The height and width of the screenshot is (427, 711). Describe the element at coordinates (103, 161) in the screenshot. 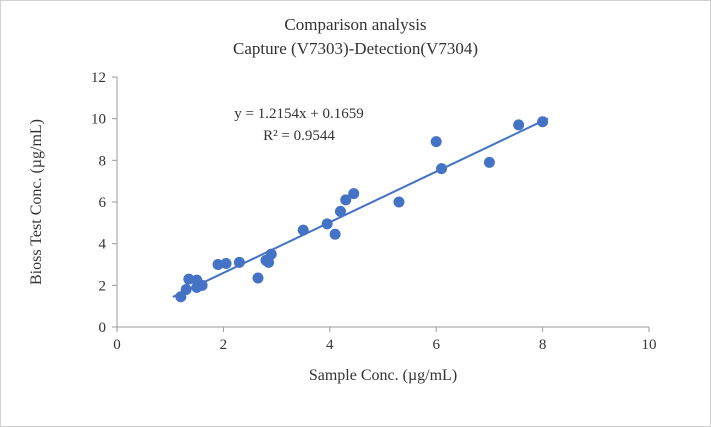

I see `y-tick-label: 8` at that location.